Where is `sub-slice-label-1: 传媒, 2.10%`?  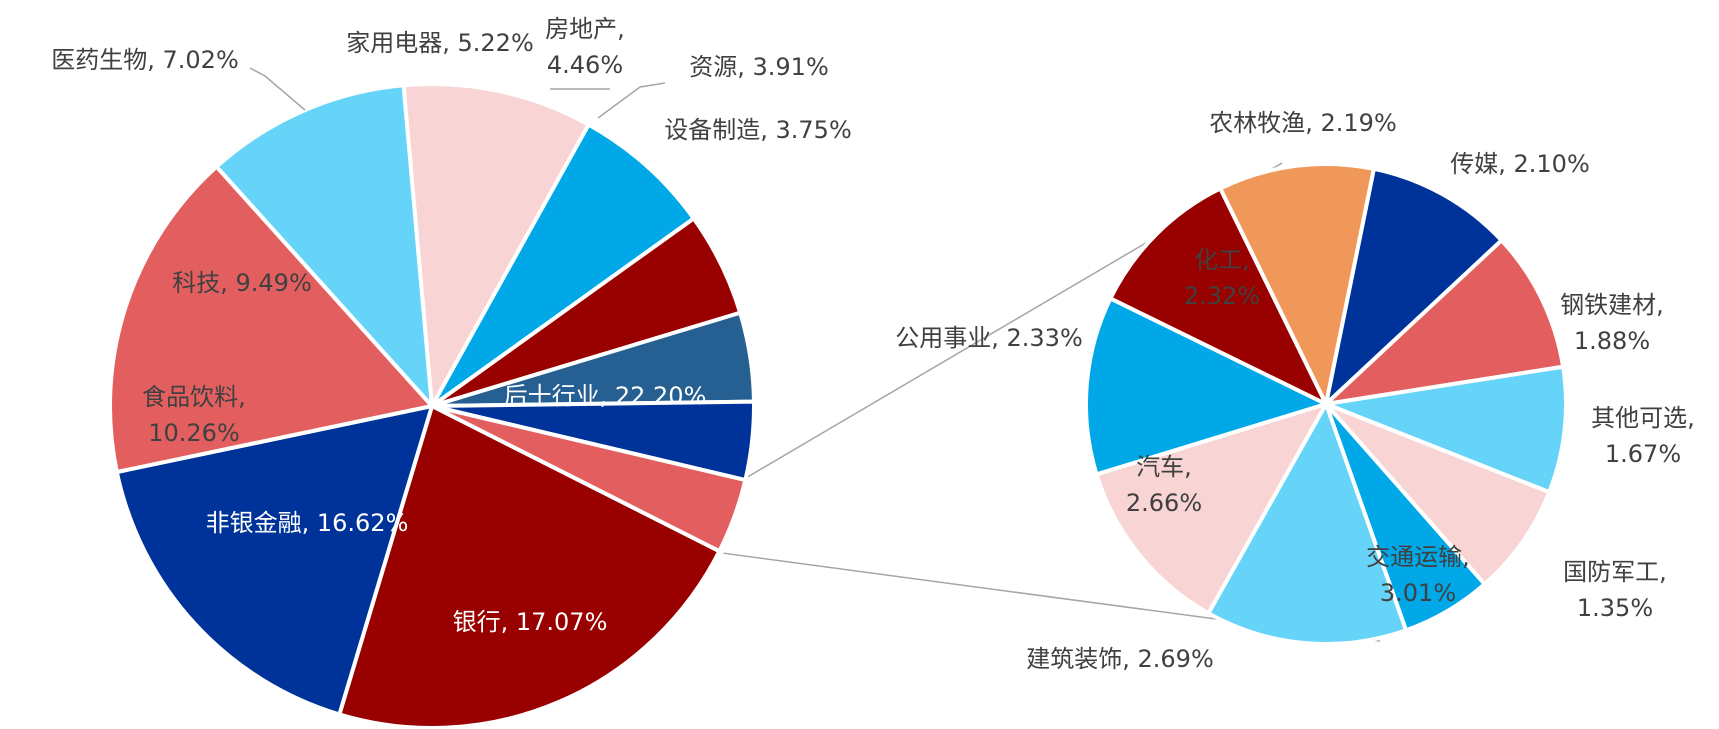
sub-slice-label-1: 传媒, 2.10% is located at coordinates (1520, 164).